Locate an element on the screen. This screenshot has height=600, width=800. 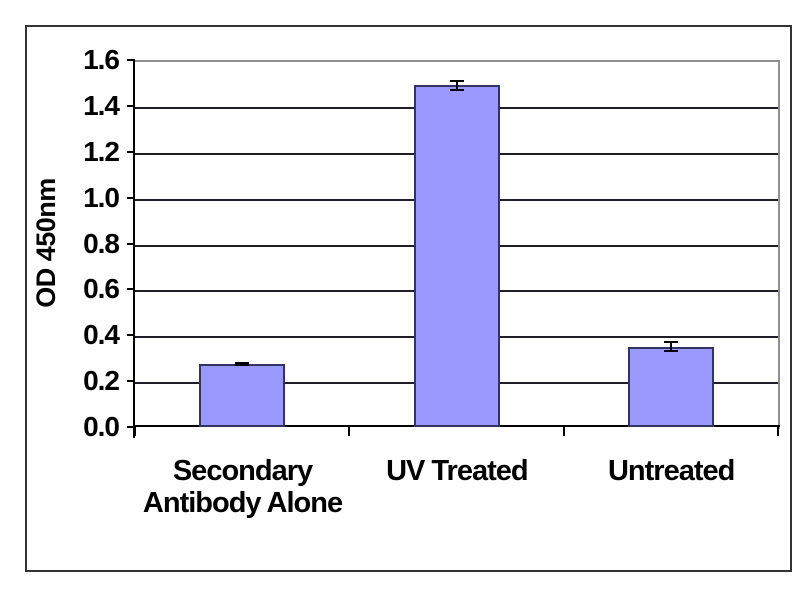
y-tick-label: 1.4 is located at coordinates (101, 105).